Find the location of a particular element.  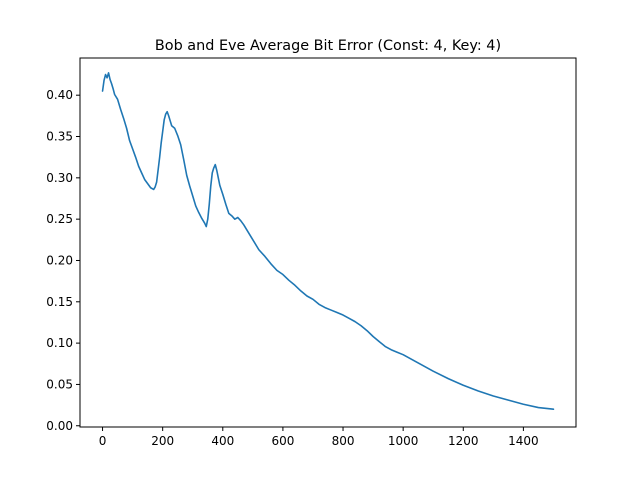

y-tick-label: 0.20 is located at coordinates (59, 260).